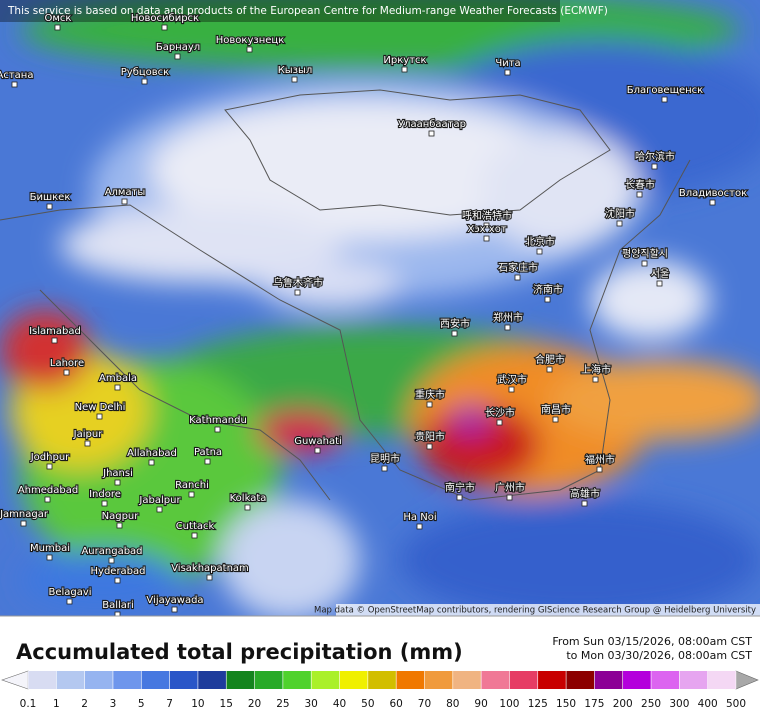 This screenshot has width=760, height=720. Describe the element at coordinates (113, 704) in the screenshot. I see `colorbar-label: 3` at that location.